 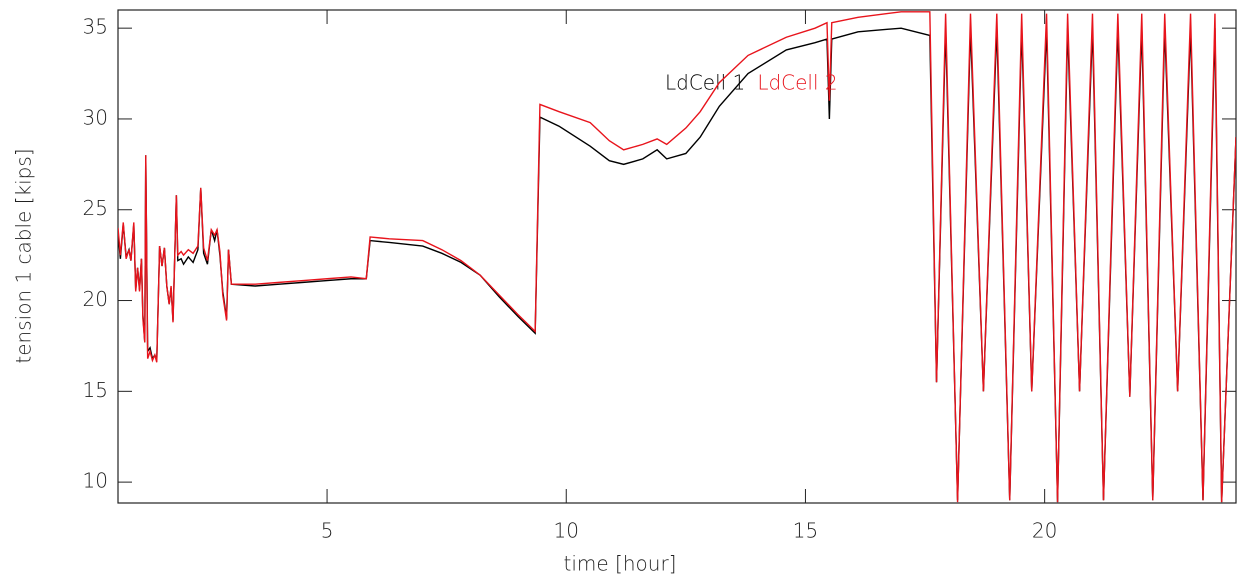 What do you see at coordinates (566, 531) in the screenshot?
I see `x-tick-label: 10` at bounding box center [566, 531].